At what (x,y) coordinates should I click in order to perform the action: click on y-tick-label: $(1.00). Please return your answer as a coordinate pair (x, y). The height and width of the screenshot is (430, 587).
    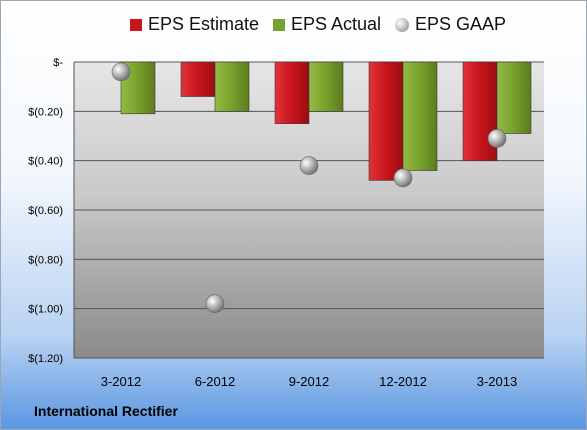
    Looking at the image, I should click on (45, 310).